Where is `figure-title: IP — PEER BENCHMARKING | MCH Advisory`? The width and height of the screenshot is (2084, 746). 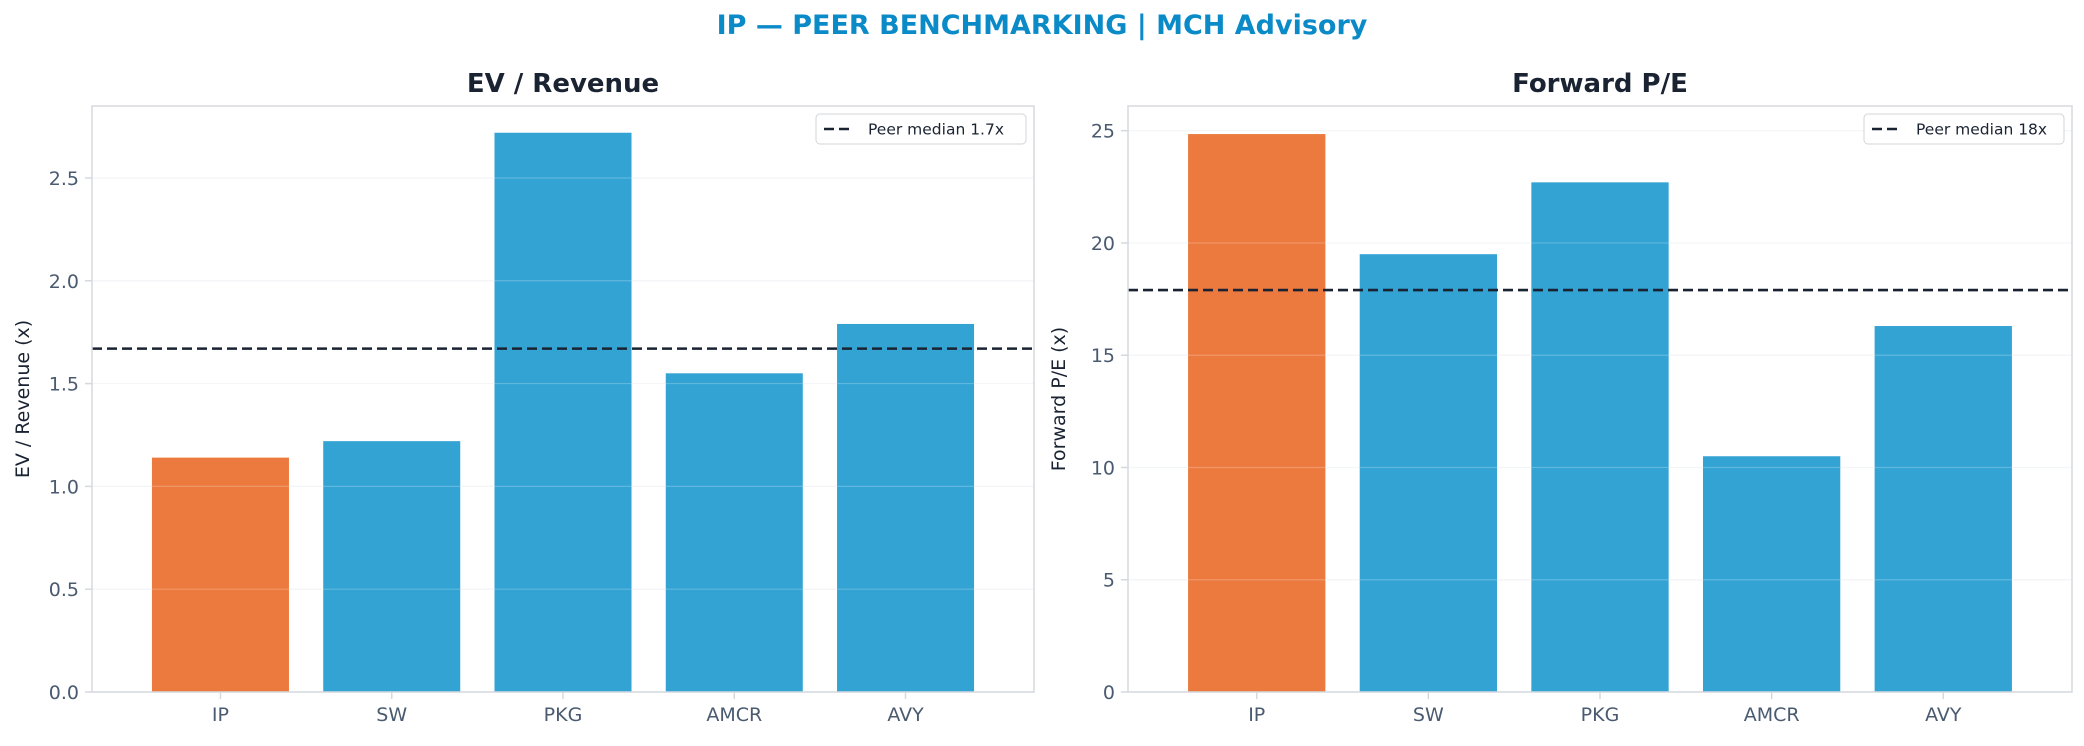 figure-title: IP — PEER BENCHMARKING | MCH Advisory is located at coordinates (1042, 25).